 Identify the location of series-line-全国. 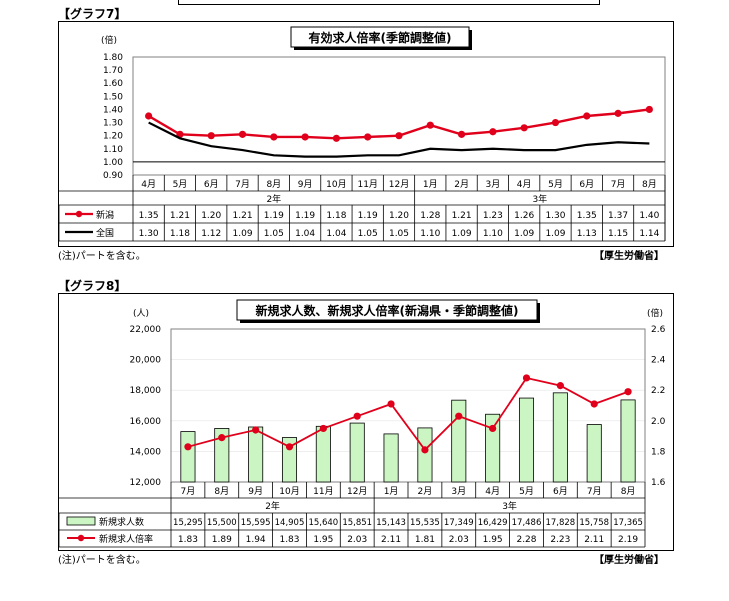
(399, 139).